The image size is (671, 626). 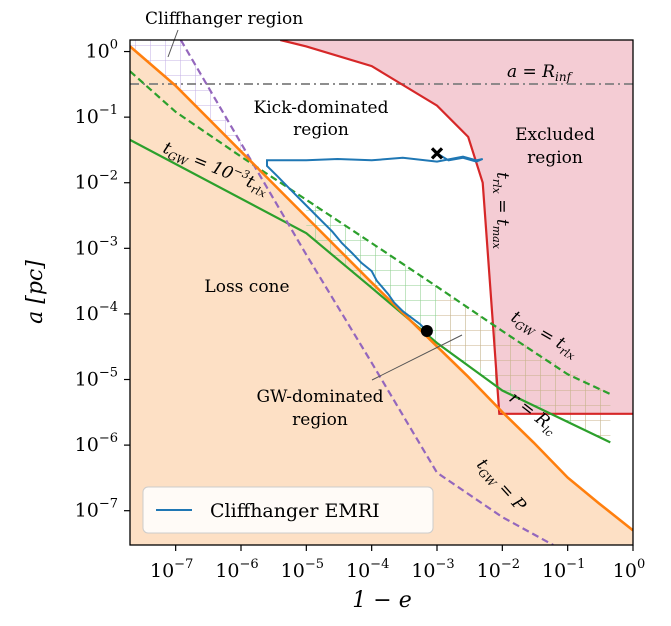 I want to click on y-tick-label: 10⁻³, so click(x=96, y=246).